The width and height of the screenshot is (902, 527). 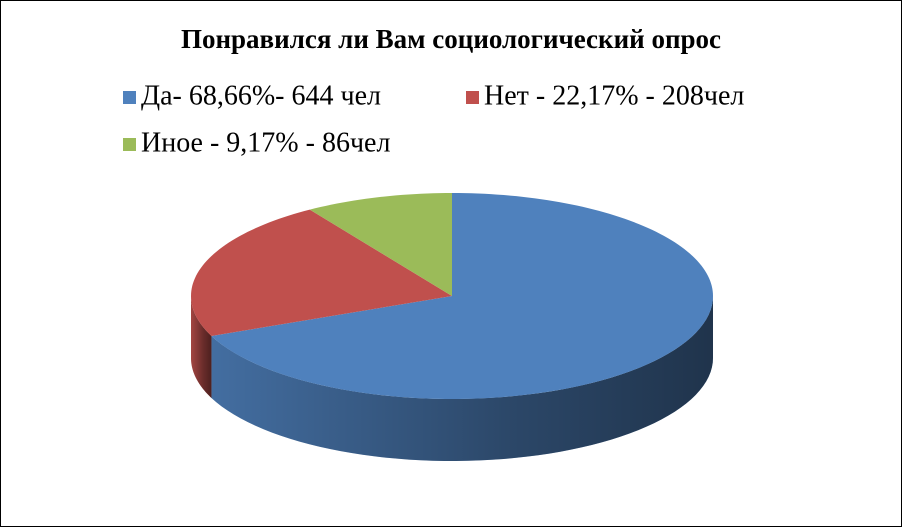 What do you see at coordinates (265, 142) in the screenshot?
I see `legend-label: Иное - 9,17% - 86чел` at bounding box center [265, 142].